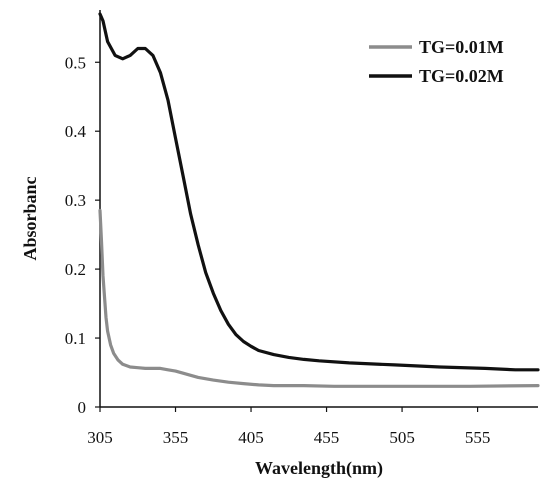  What do you see at coordinates (478, 437) in the screenshot?
I see `x-tick-label: 555` at bounding box center [478, 437].